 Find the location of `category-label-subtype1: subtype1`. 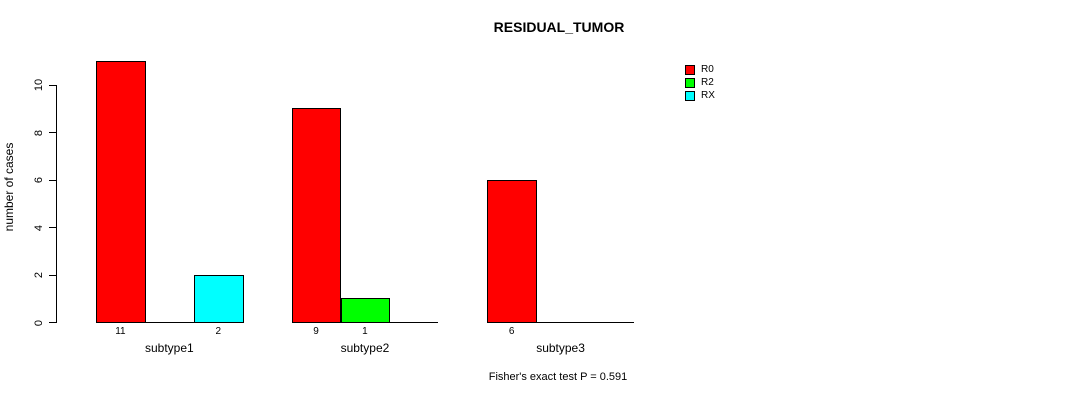

category-label-subtype1: subtype1 is located at coordinates (169, 348).